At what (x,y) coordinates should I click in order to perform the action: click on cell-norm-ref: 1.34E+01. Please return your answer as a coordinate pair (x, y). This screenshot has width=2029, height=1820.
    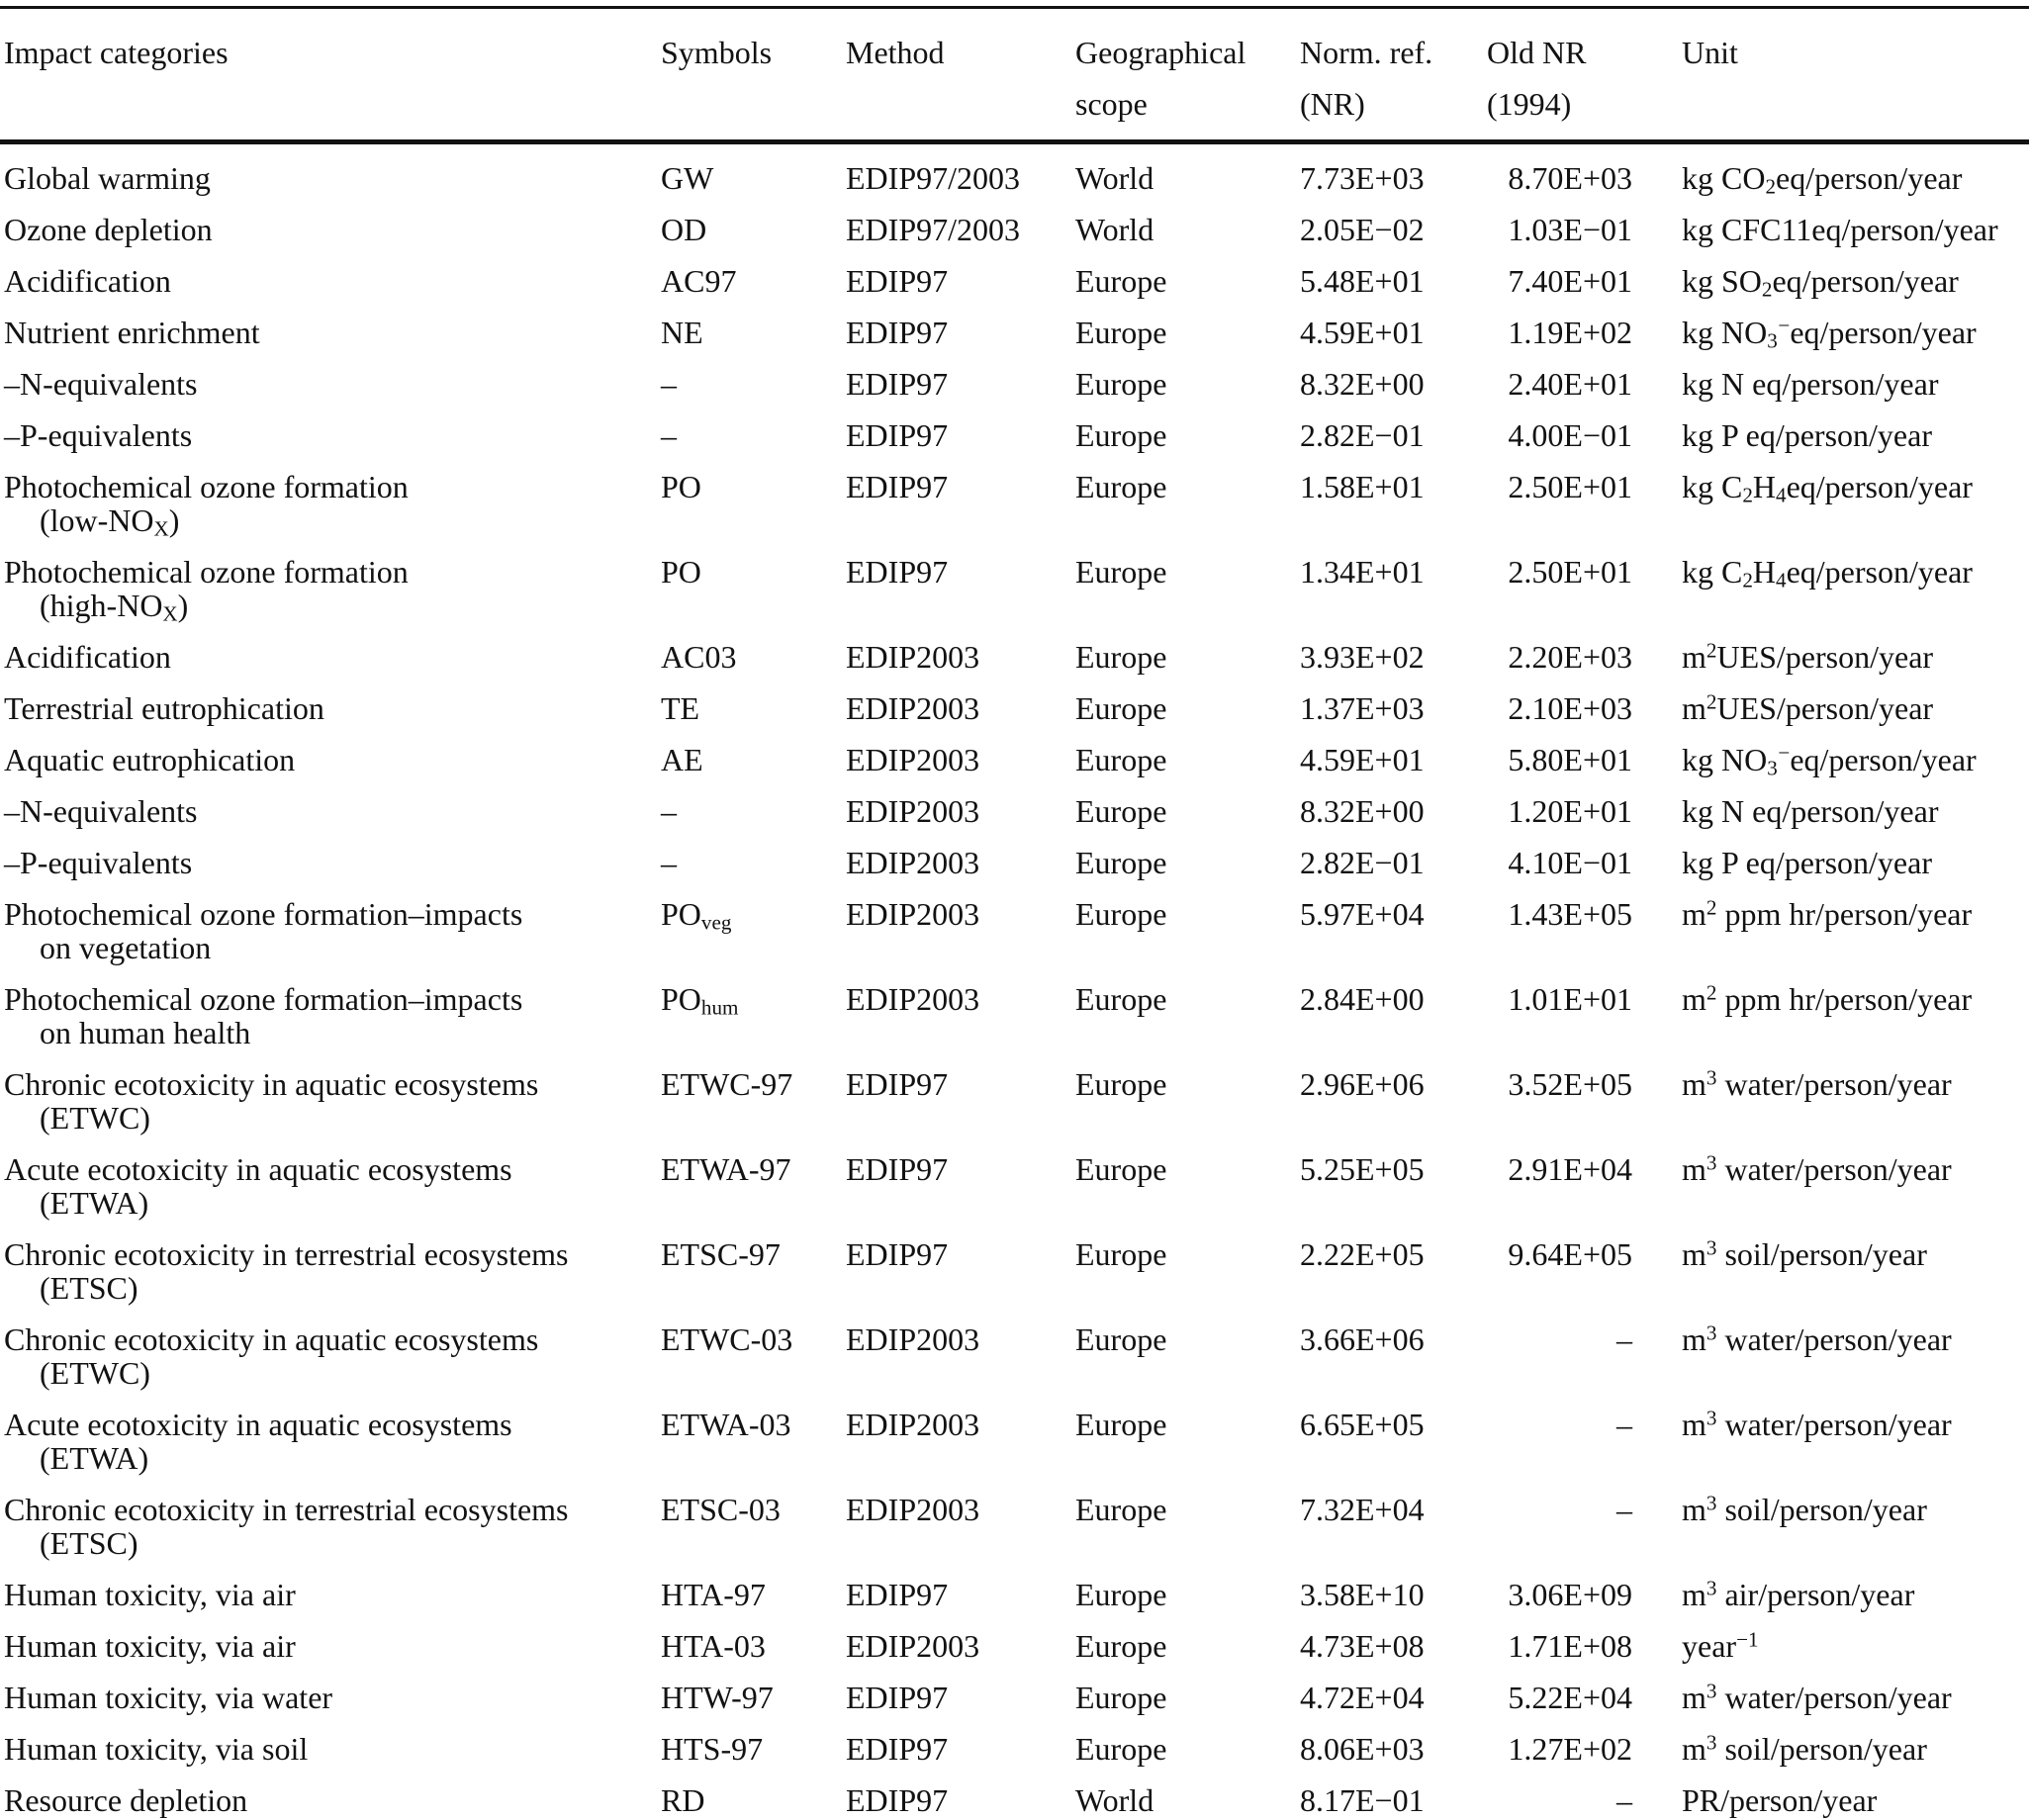
    Looking at the image, I should click on (1362, 572).